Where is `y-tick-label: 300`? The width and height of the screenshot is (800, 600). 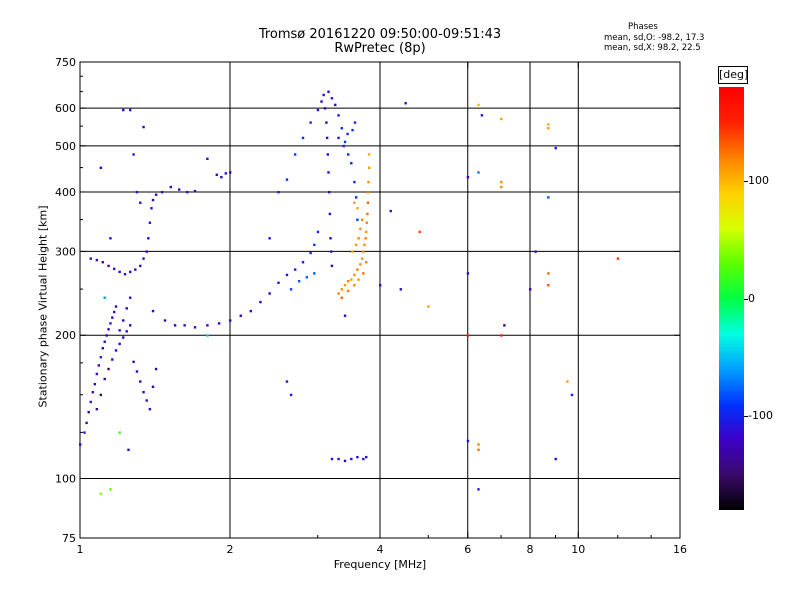
y-tick-label: 300 is located at coordinates (65, 251).